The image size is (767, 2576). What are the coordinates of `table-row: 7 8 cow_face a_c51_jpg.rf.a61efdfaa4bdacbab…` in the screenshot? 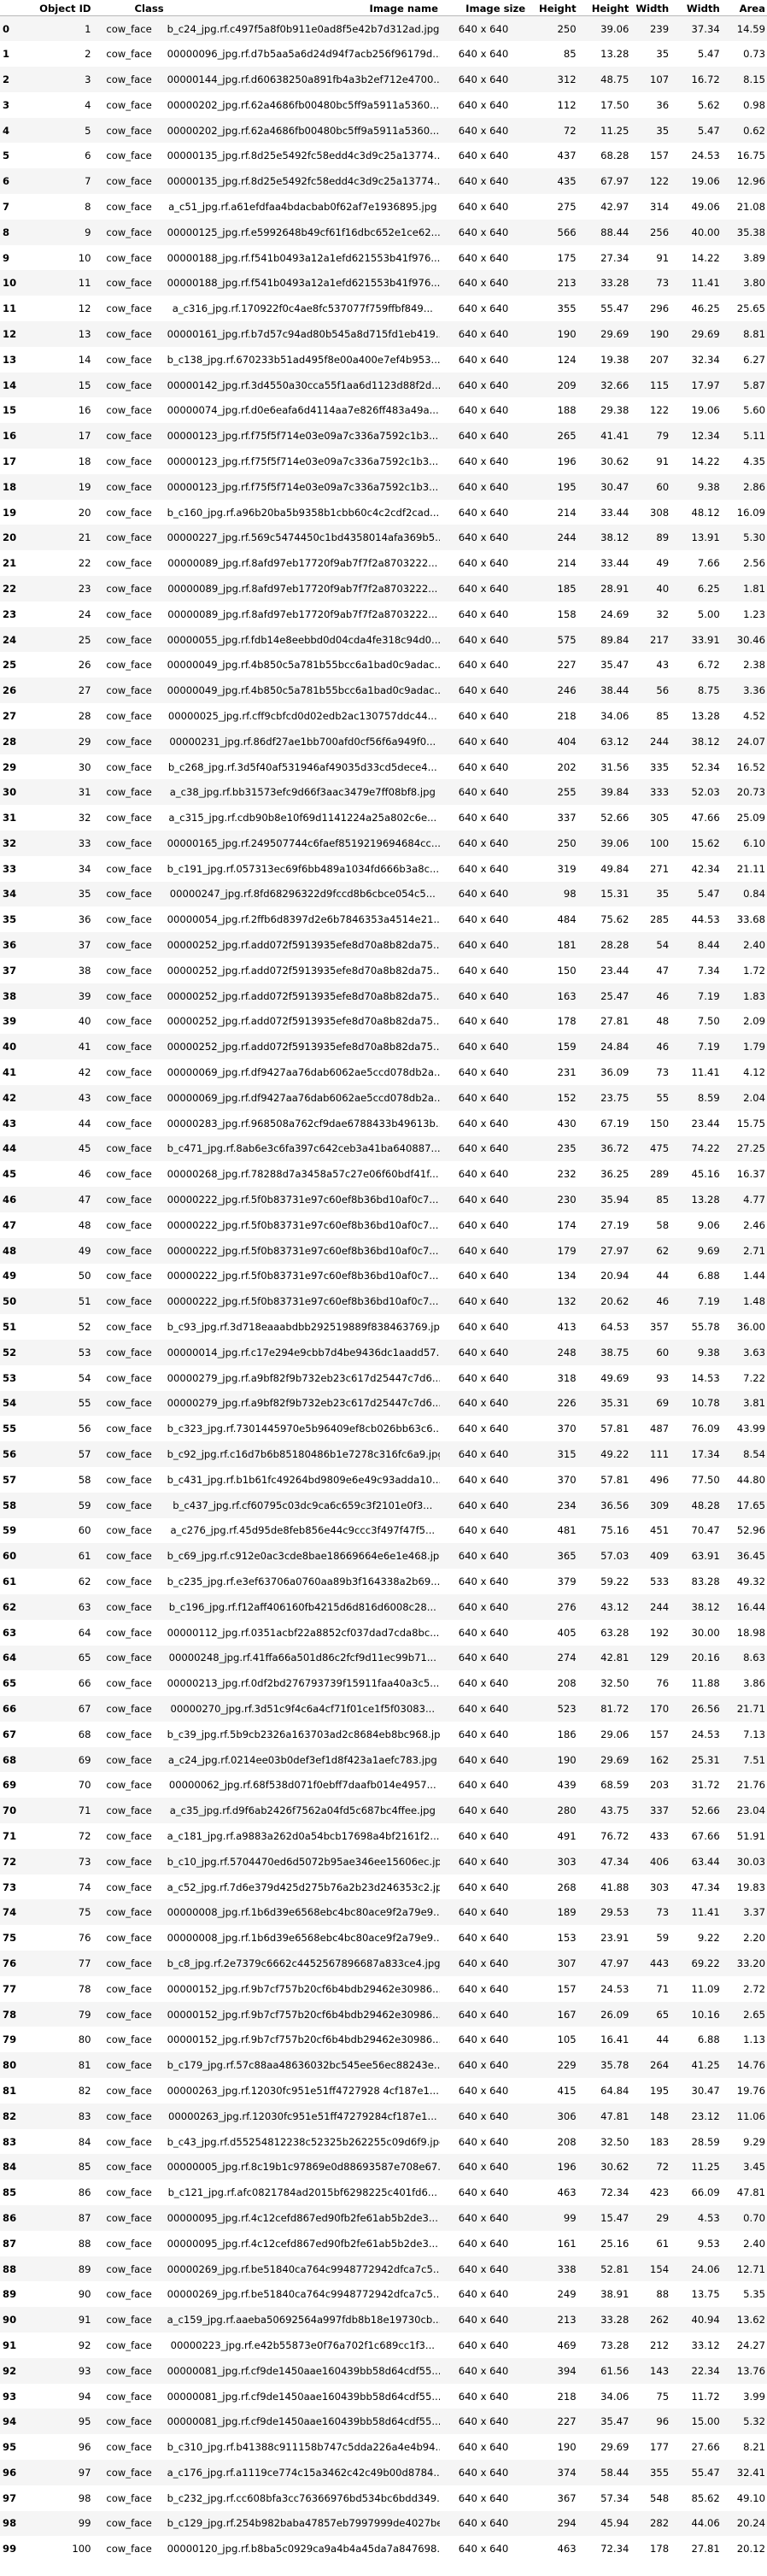 It's located at (384, 207).